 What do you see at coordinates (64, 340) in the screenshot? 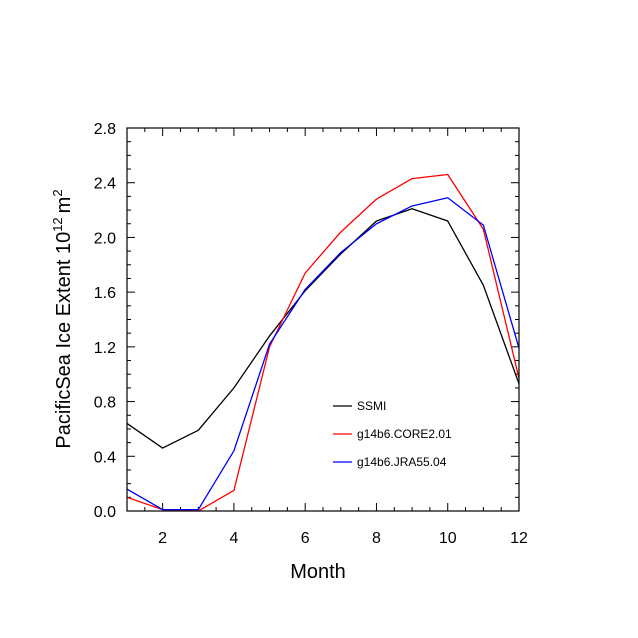
I see `y-axis-title-main: PacificSea Ice Extent 10` at bounding box center [64, 340].